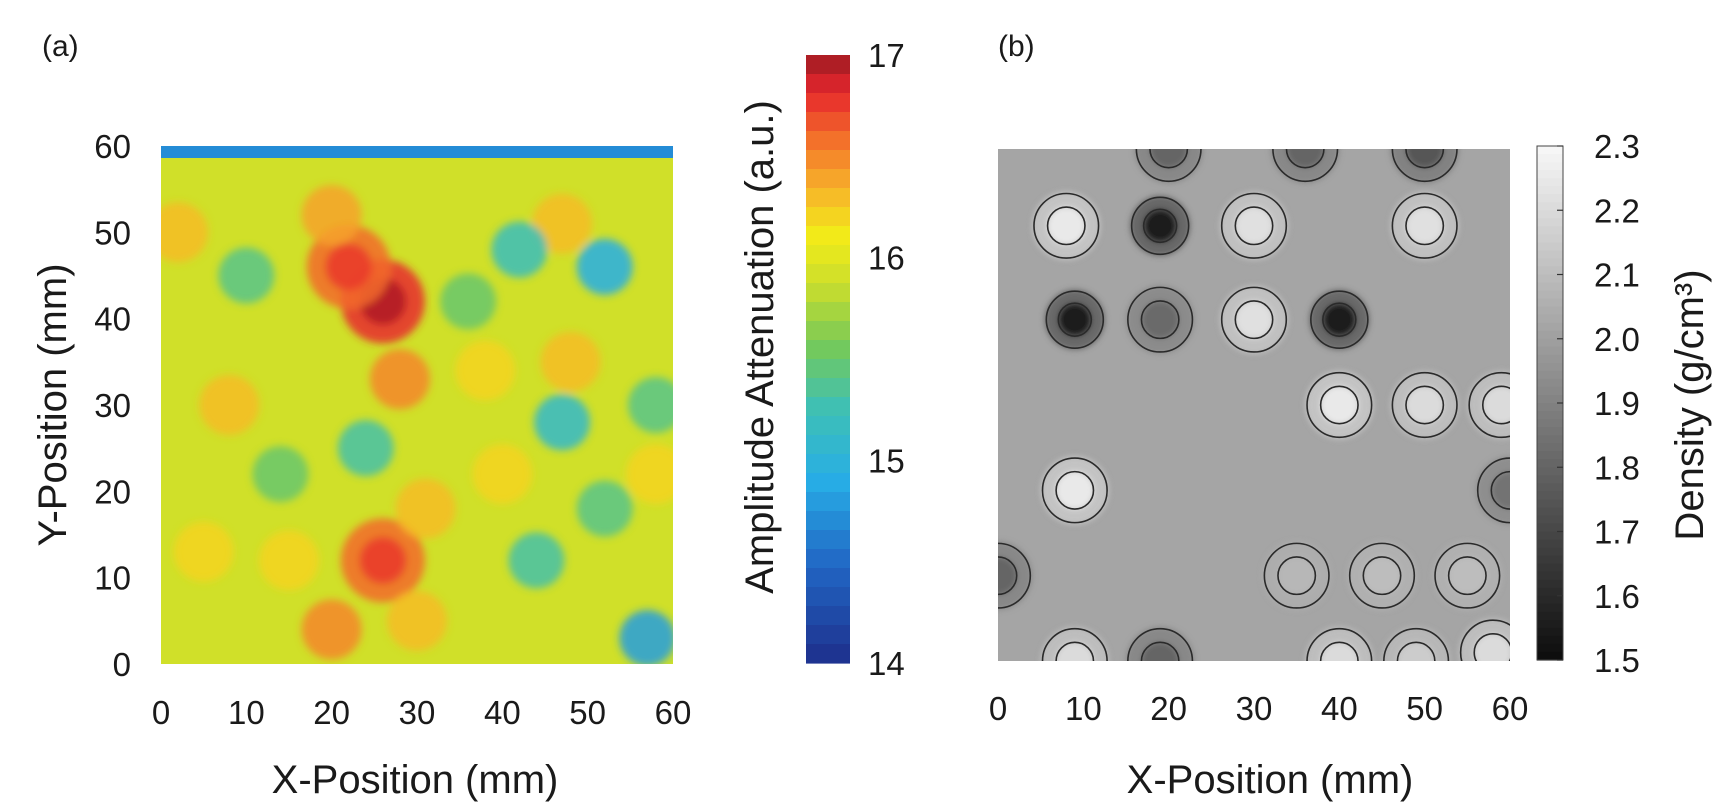 The image size is (1729, 811). I want to click on x-tick-label-b: 30, so click(1254, 708).